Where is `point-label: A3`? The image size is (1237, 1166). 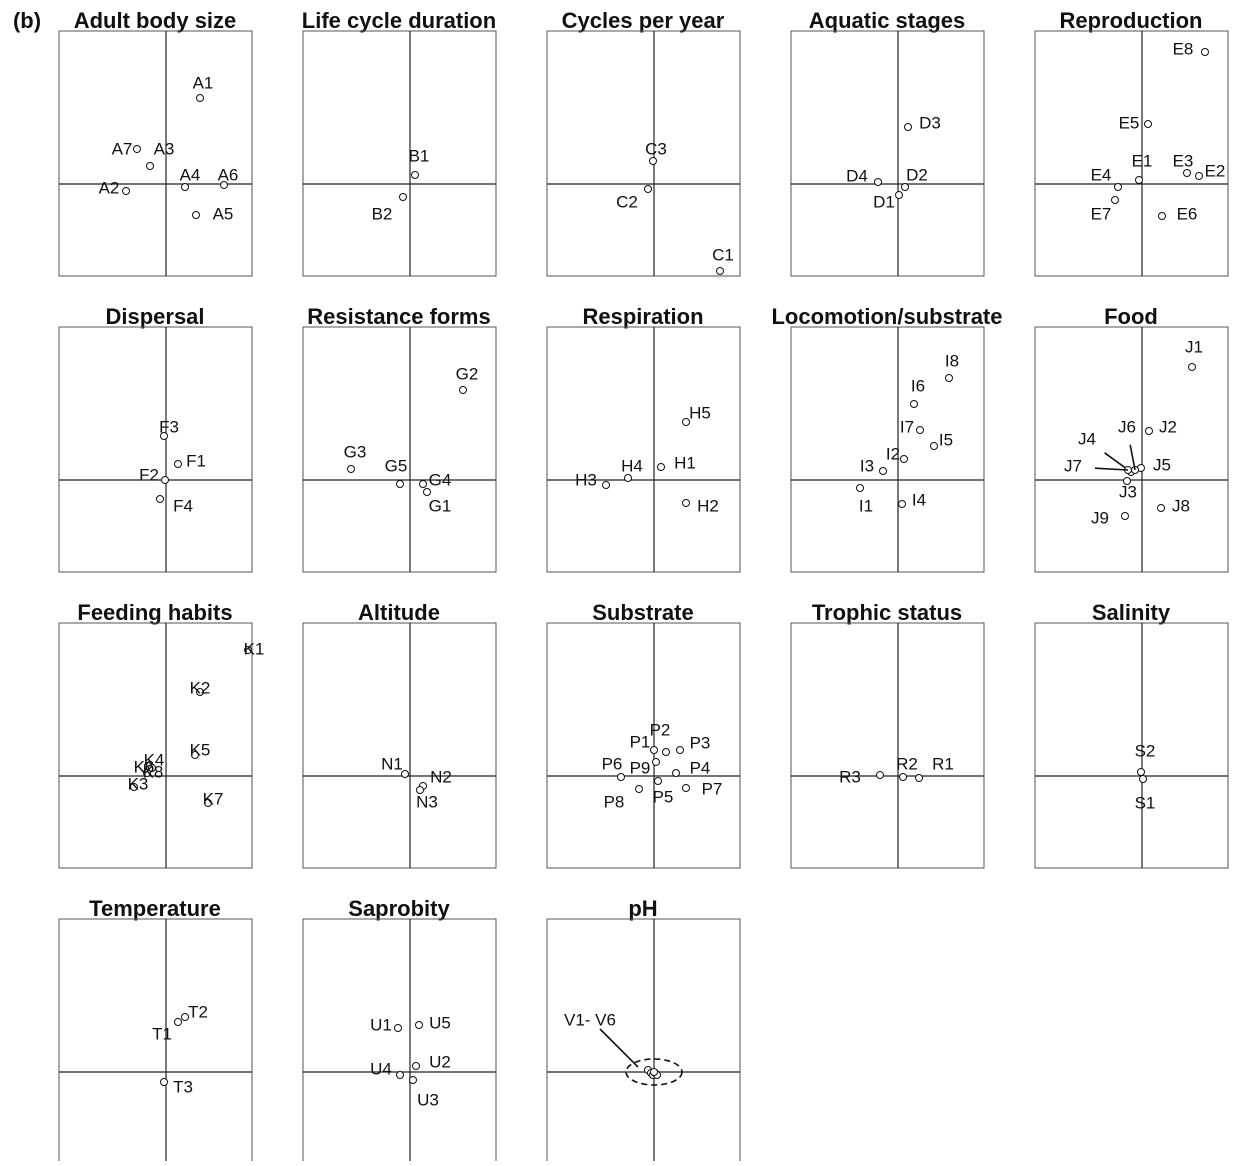 point-label: A3 is located at coordinates (164, 148).